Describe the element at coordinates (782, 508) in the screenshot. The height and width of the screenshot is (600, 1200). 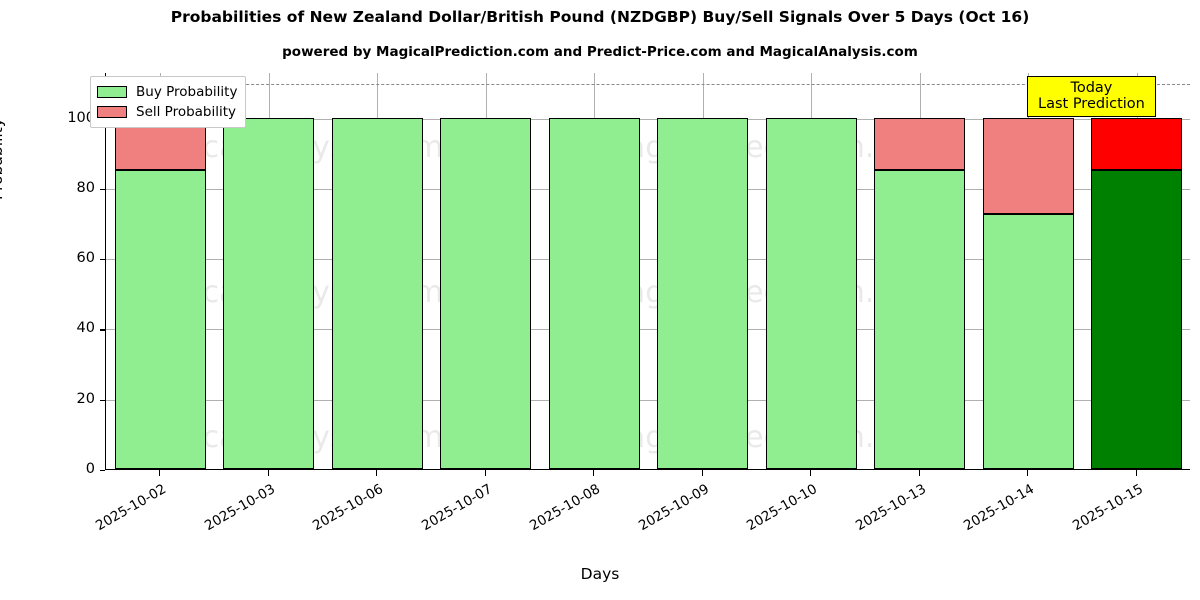
I see `x-axis-tick-label: 2025-10-10` at that location.